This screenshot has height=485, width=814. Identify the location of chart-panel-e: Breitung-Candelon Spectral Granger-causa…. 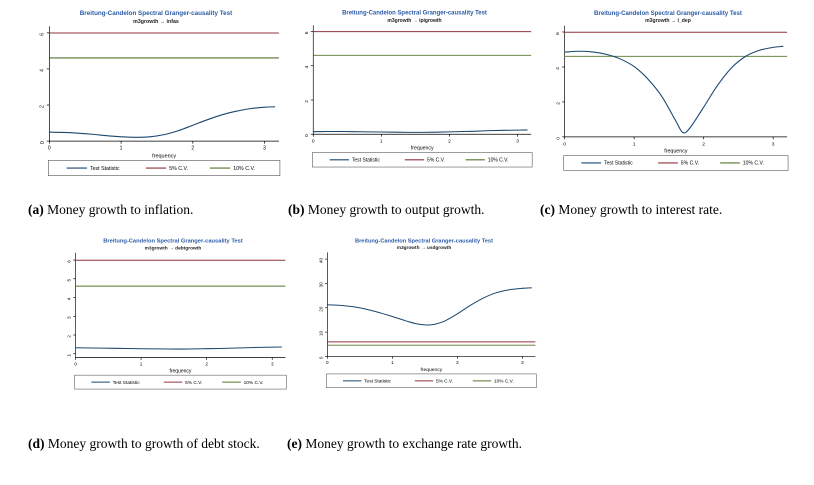
(424, 312).